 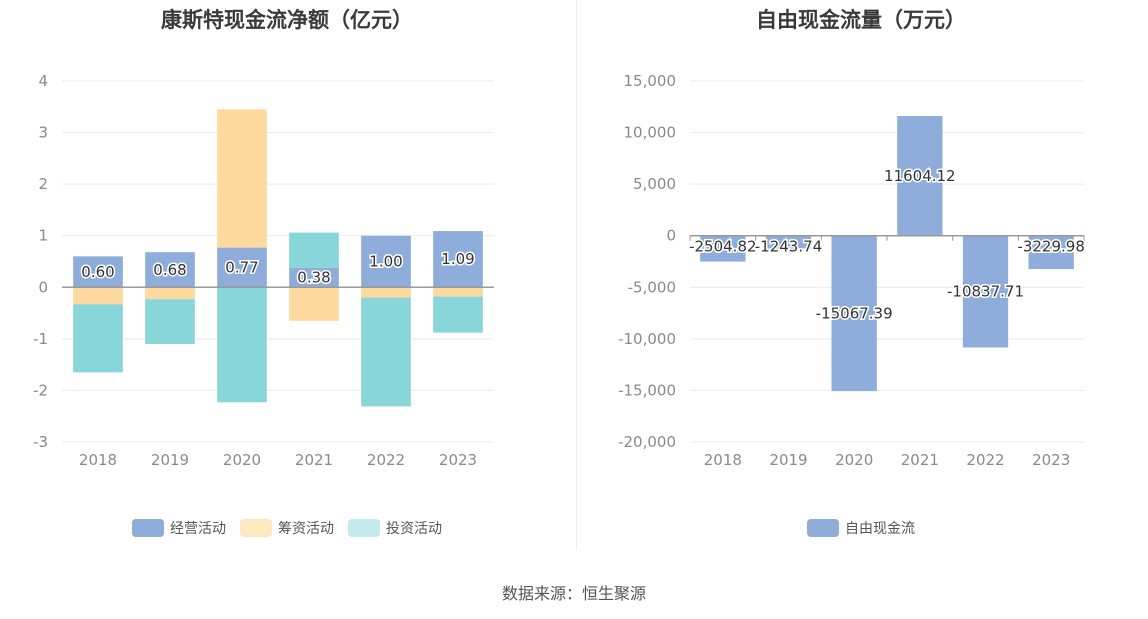 What do you see at coordinates (43, 236) in the screenshot?
I see `y-tick-label: 1` at bounding box center [43, 236].